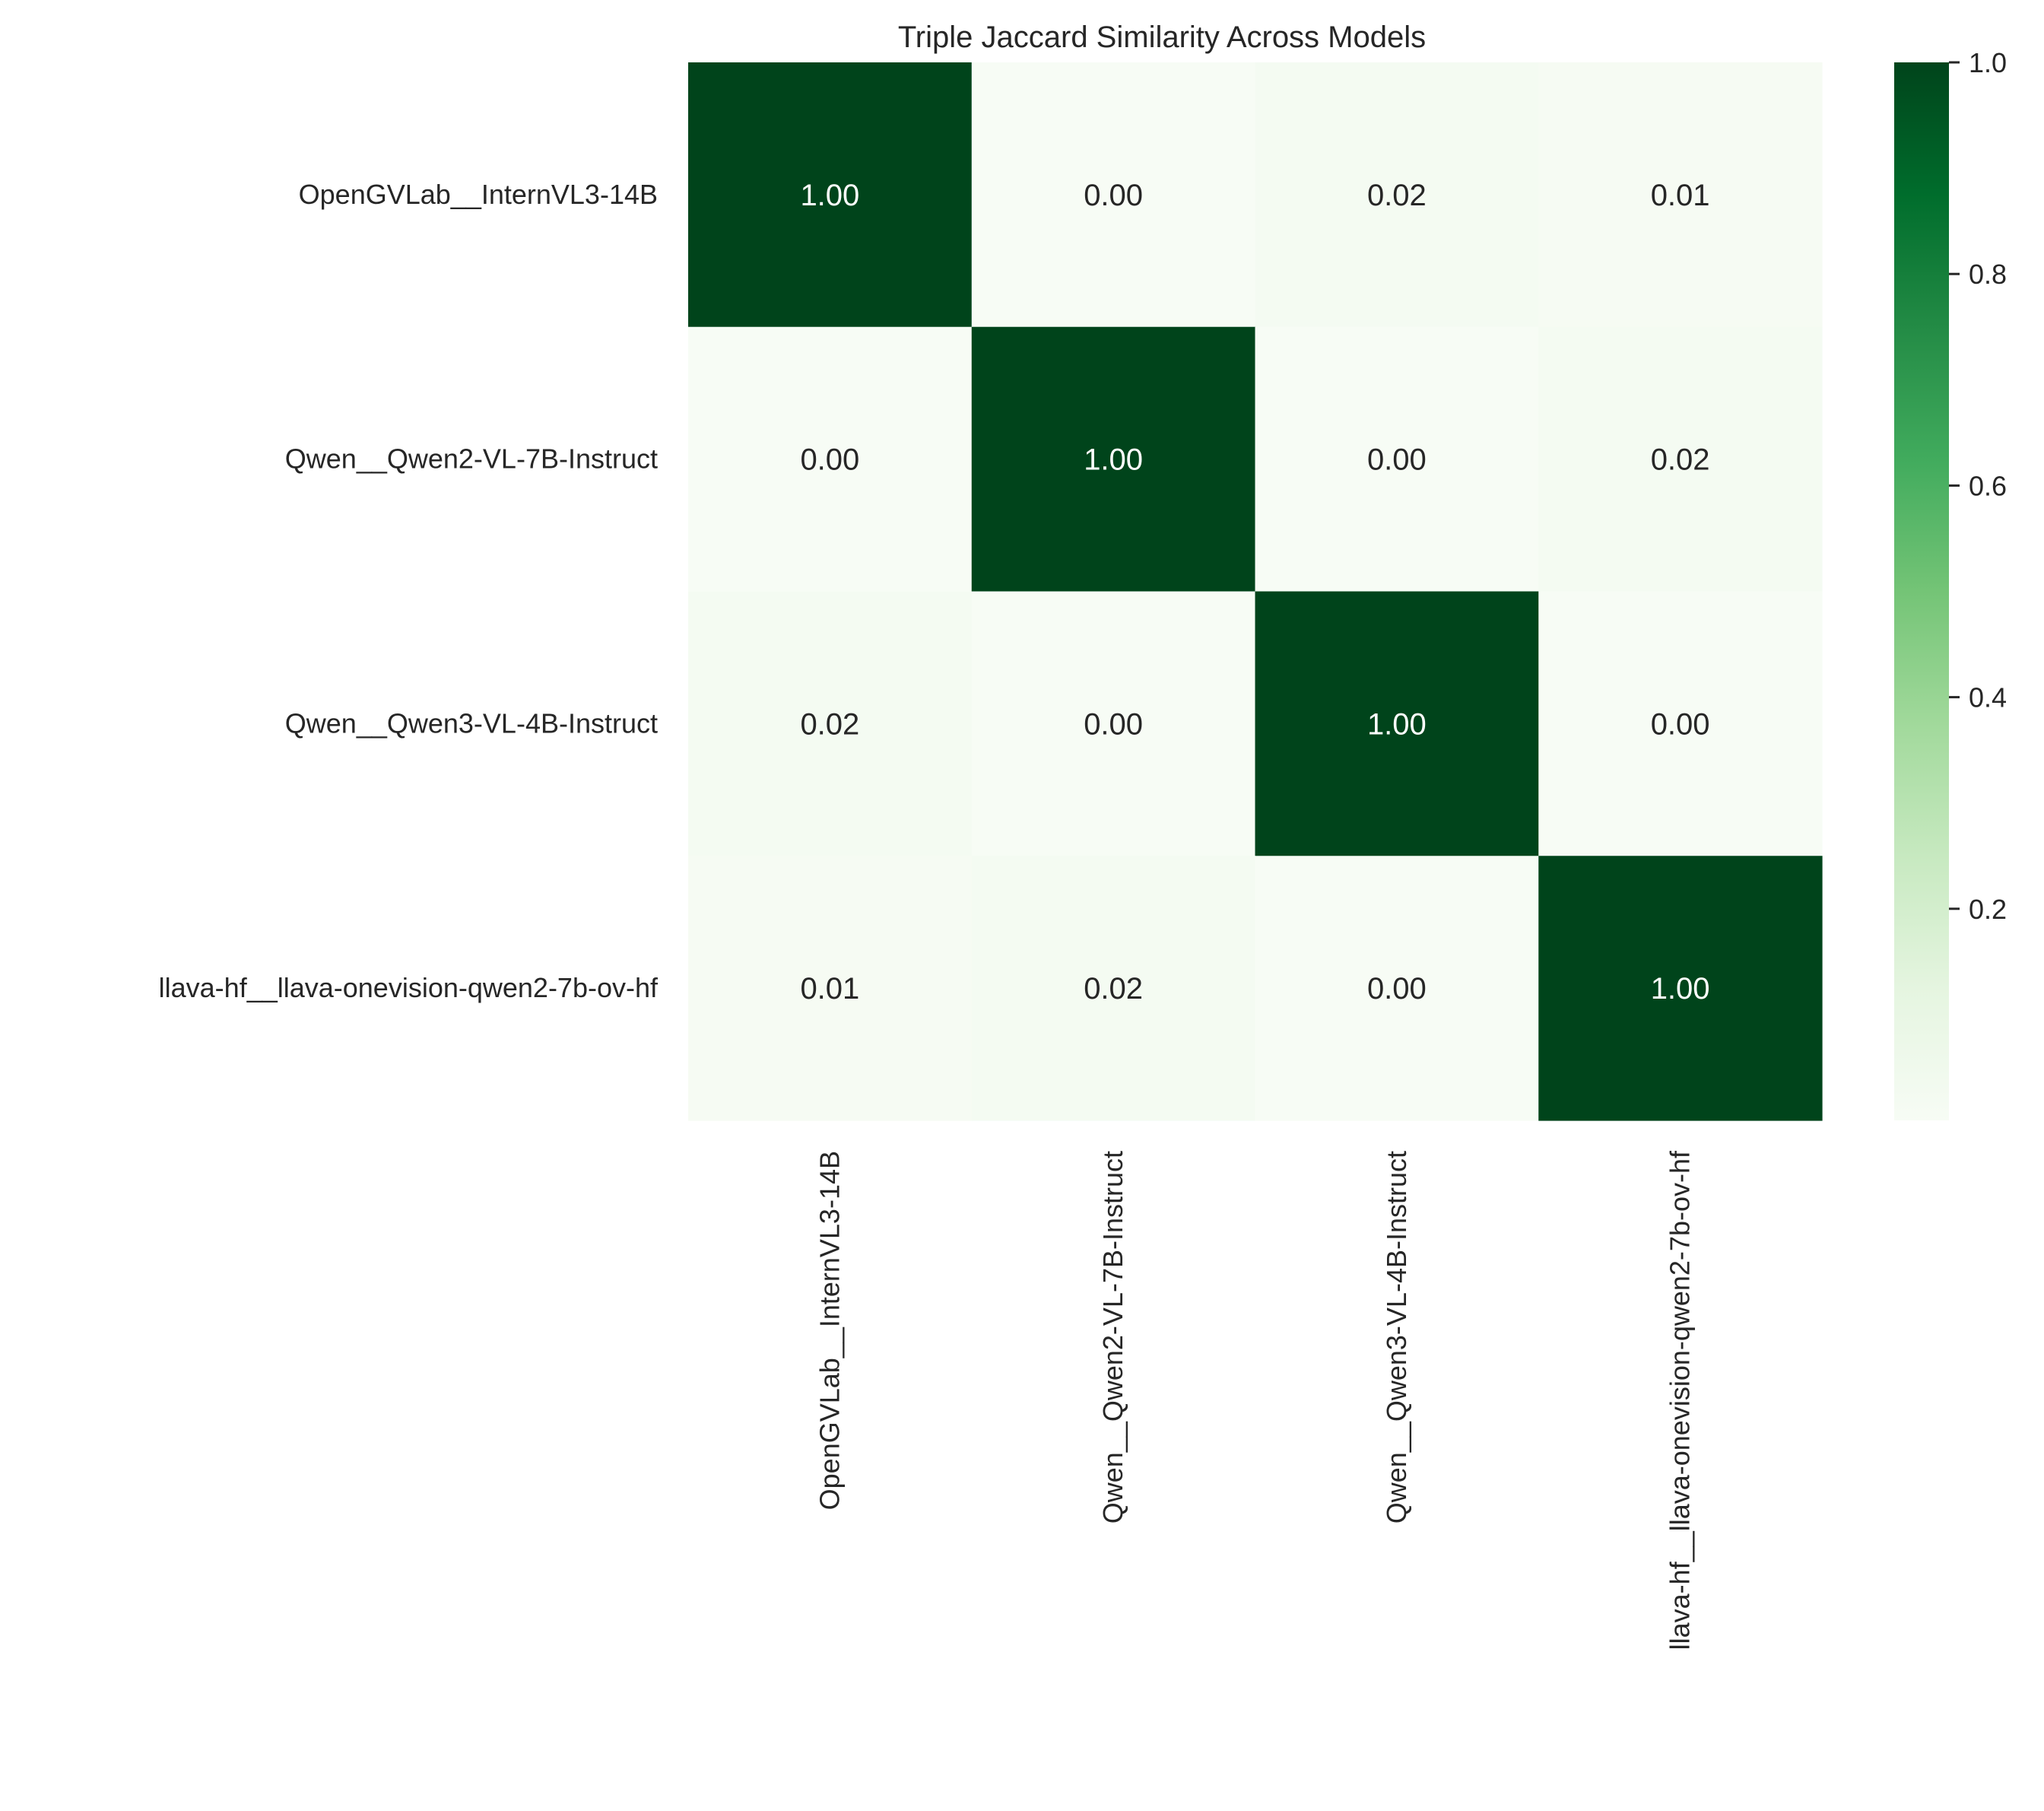 The width and height of the screenshot is (2044, 1811). Describe the element at coordinates (1921, 591) in the screenshot. I see `colorbar` at that location.